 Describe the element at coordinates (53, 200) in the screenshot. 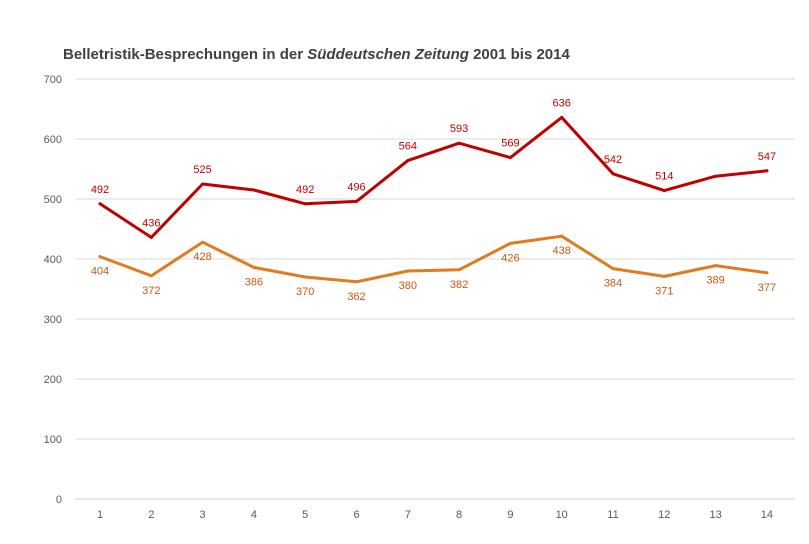

I see `y-tick-label: 500` at that location.